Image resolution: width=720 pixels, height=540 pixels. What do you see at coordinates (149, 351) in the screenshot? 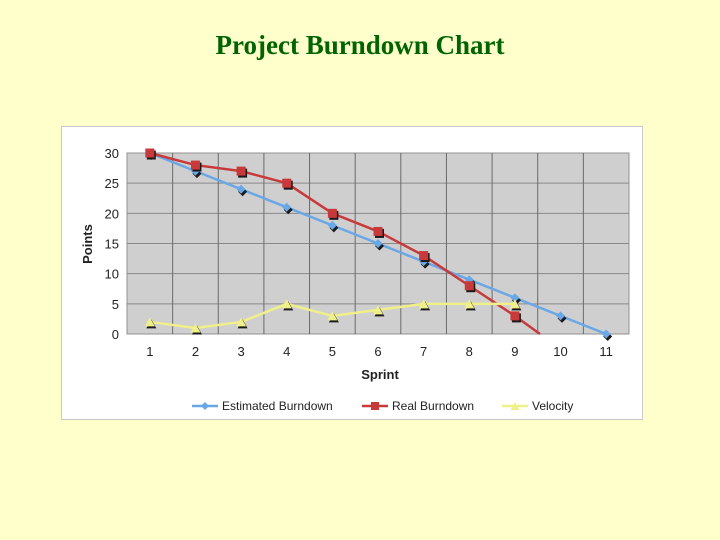
I see `x-tick-label: 1` at bounding box center [149, 351].